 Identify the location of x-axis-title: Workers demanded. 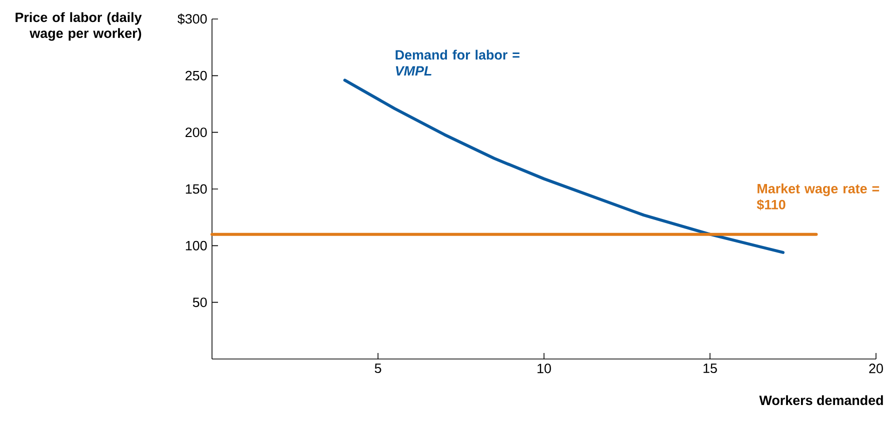
(821, 400).